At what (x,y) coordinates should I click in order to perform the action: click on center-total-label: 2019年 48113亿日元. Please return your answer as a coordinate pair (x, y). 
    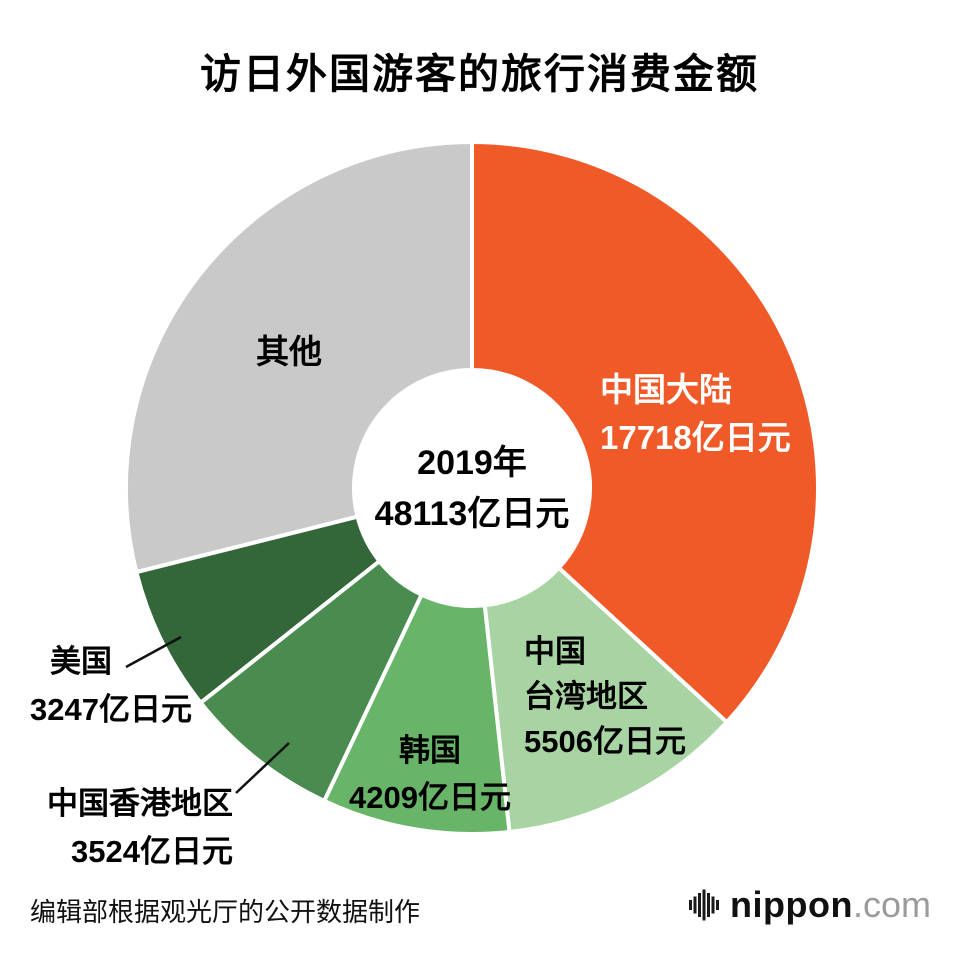
    Looking at the image, I should click on (472, 489).